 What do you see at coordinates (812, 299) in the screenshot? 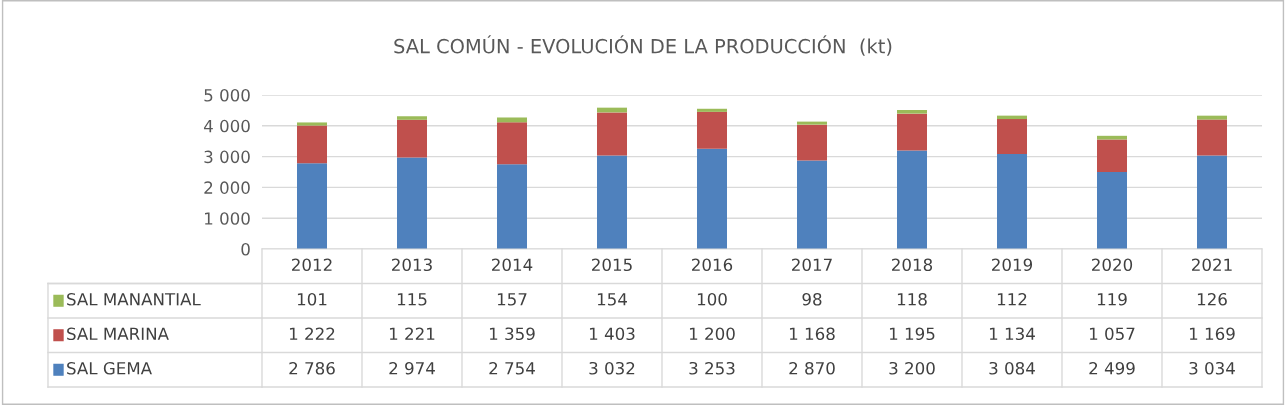
I see `data-label: 98` at bounding box center [812, 299].